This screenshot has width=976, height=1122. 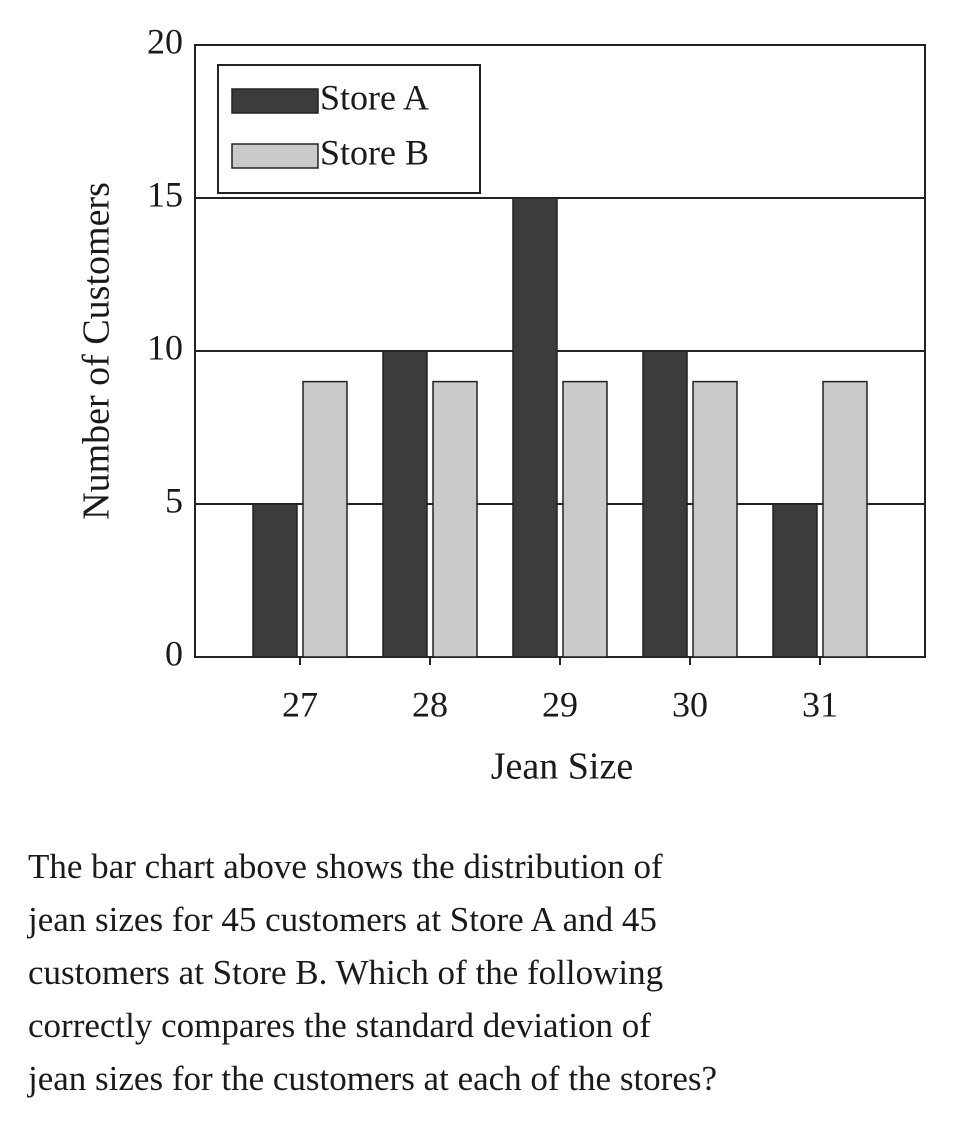 What do you see at coordinates (430, 704) in the screenshot?
I see `x-tick-label: 28` at bounding box center [430, 704].